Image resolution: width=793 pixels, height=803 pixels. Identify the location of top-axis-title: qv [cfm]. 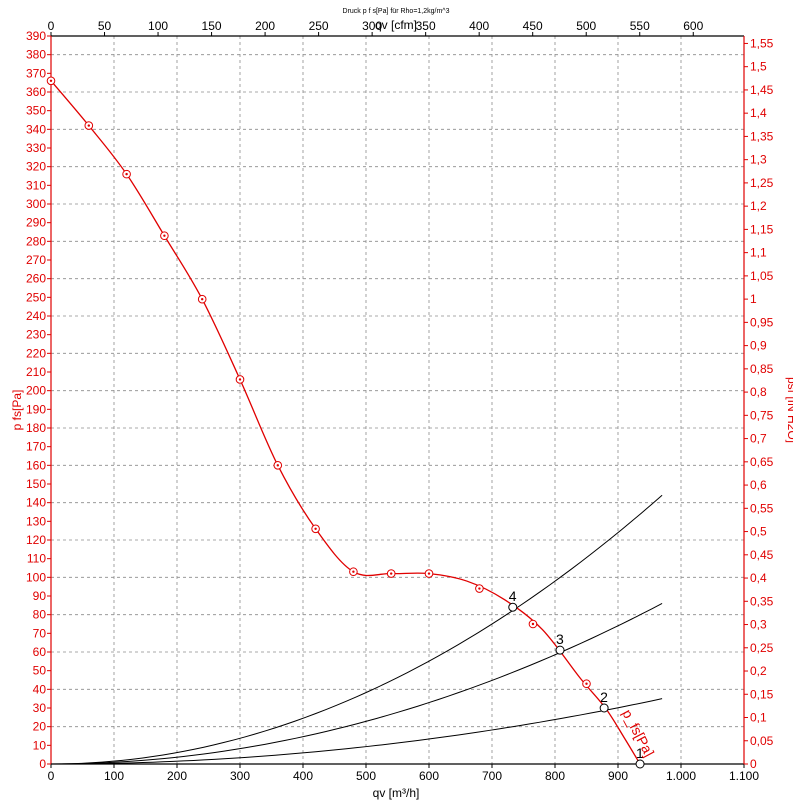
(396, 25).